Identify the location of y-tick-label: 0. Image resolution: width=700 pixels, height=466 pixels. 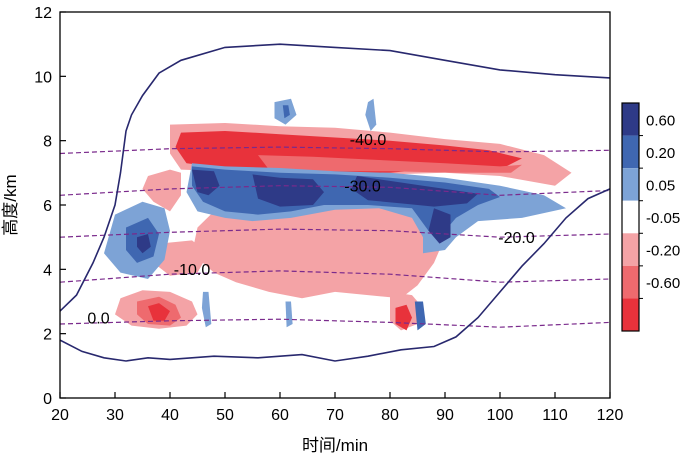
(47, 399).